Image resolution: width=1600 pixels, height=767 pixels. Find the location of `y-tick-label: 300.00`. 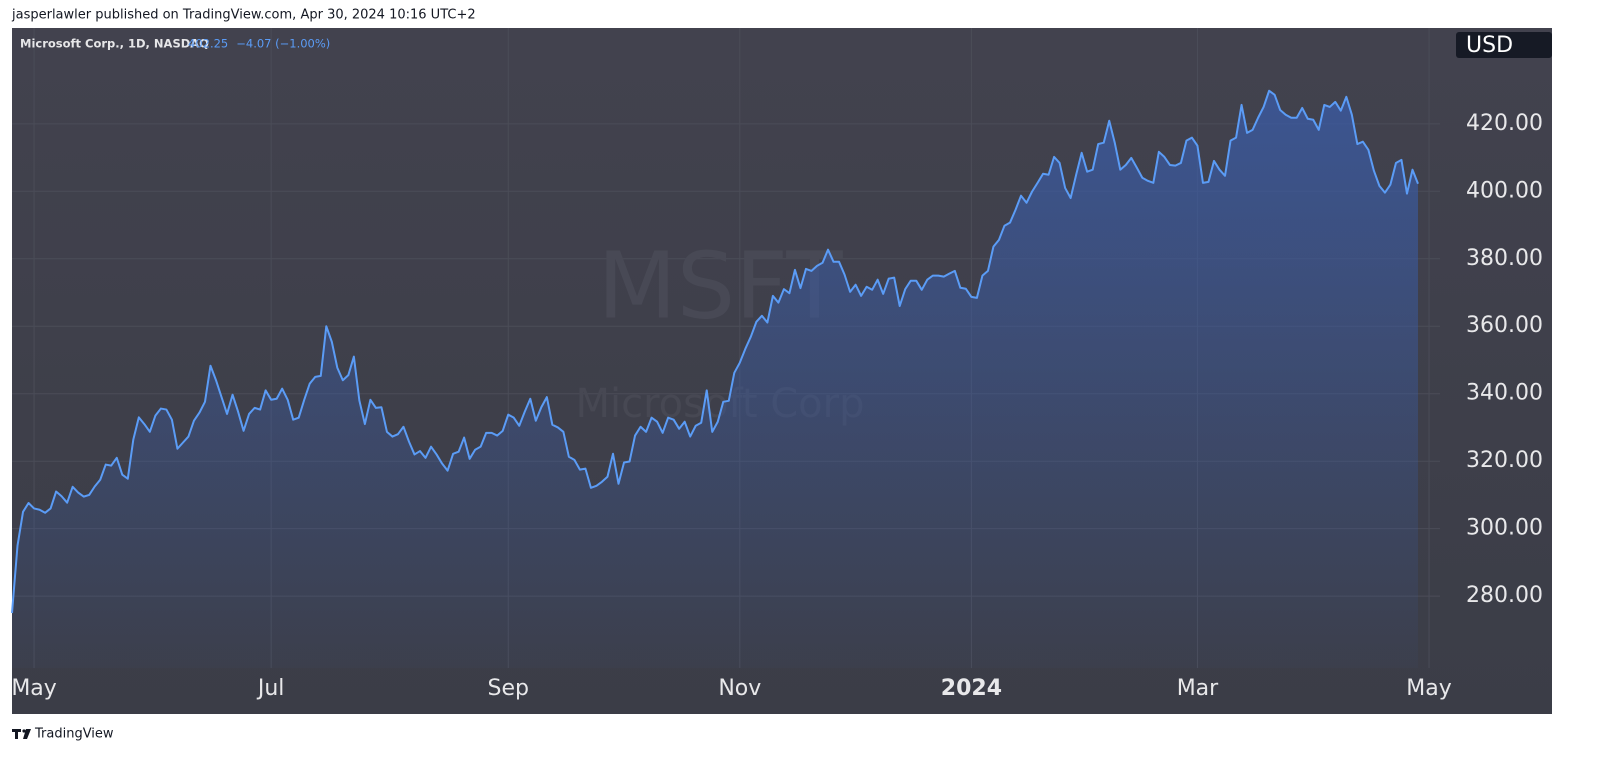

y-tick-label: 300.00 is located at coordinates (1504, 528).